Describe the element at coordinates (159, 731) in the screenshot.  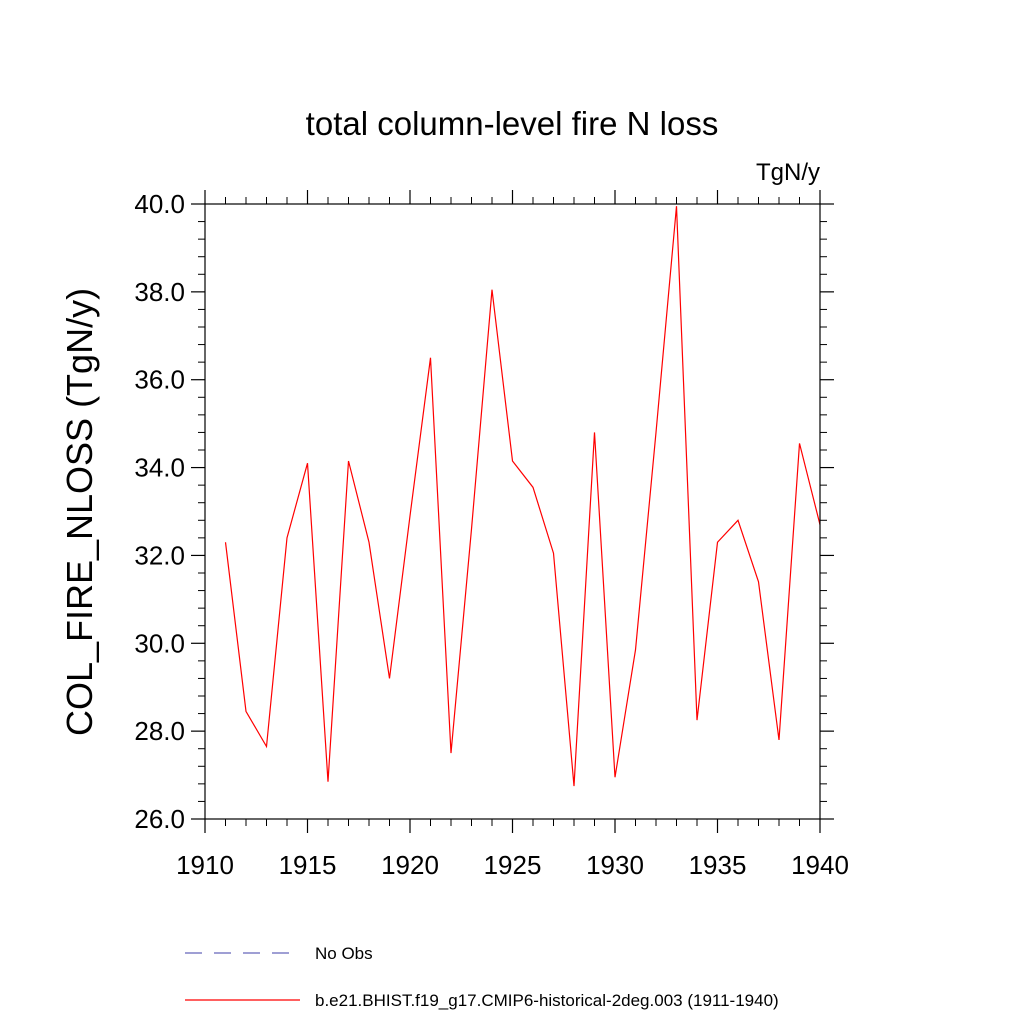
I see `y-tick-label: 28.0` at that location.